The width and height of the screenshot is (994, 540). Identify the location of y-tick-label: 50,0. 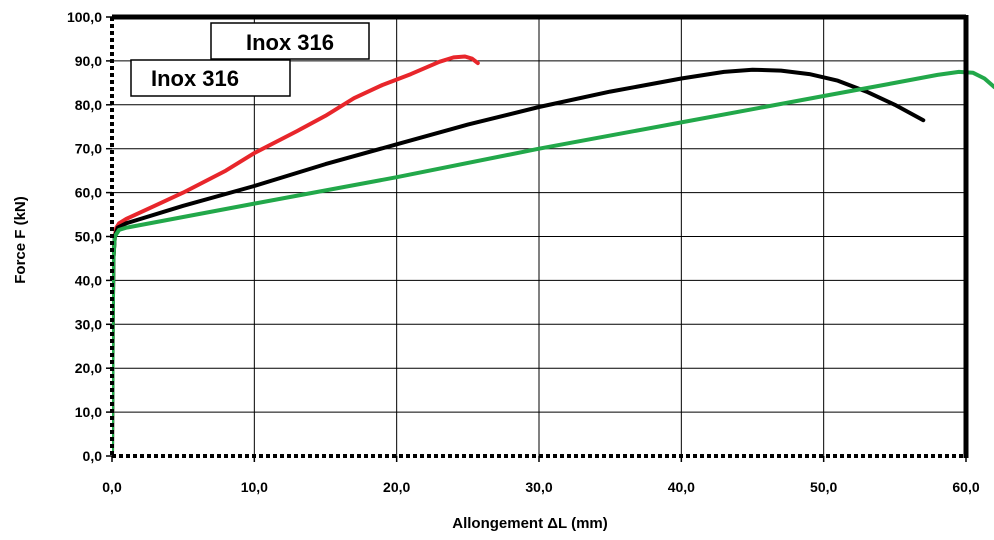
(88, 237).